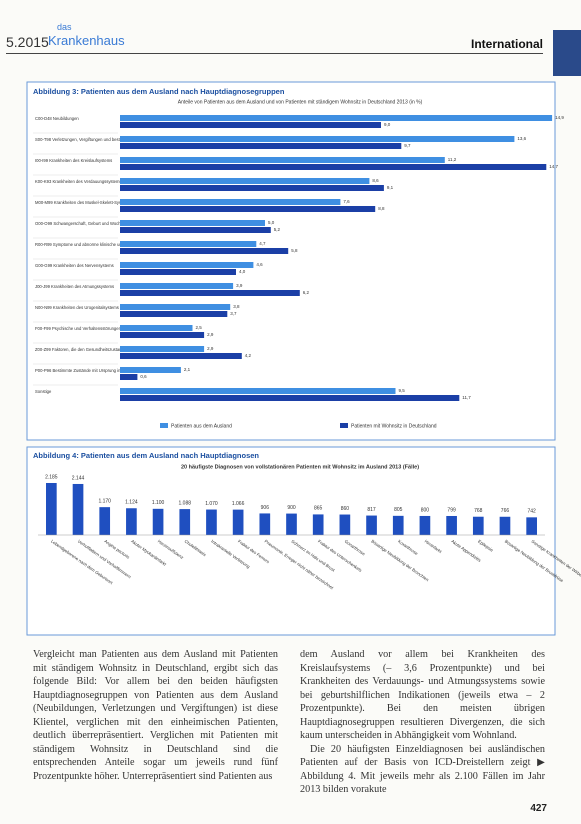  I want to click on logo-top: das, so click(64, 27).